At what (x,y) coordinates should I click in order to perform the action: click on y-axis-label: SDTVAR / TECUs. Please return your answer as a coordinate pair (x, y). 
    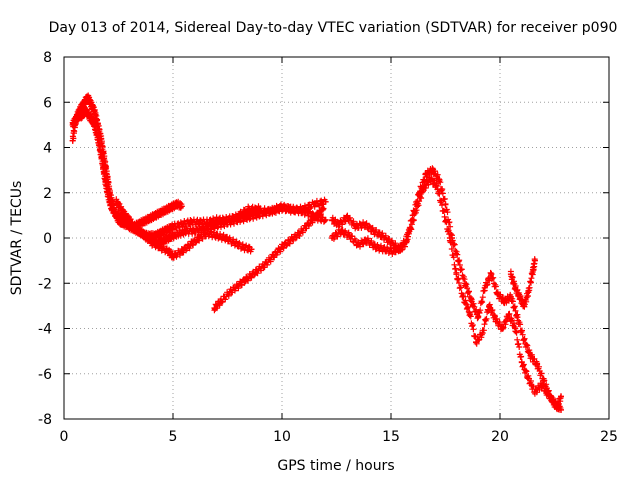
    Looking at the image, I should click on (17, 238).